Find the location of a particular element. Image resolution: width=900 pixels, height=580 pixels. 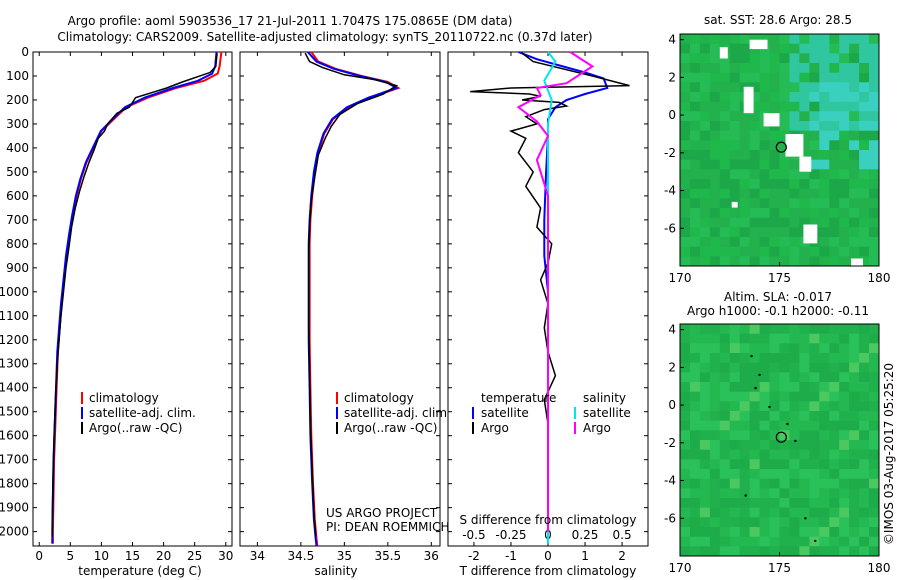

island-dot is located at coordinates (769, 407).